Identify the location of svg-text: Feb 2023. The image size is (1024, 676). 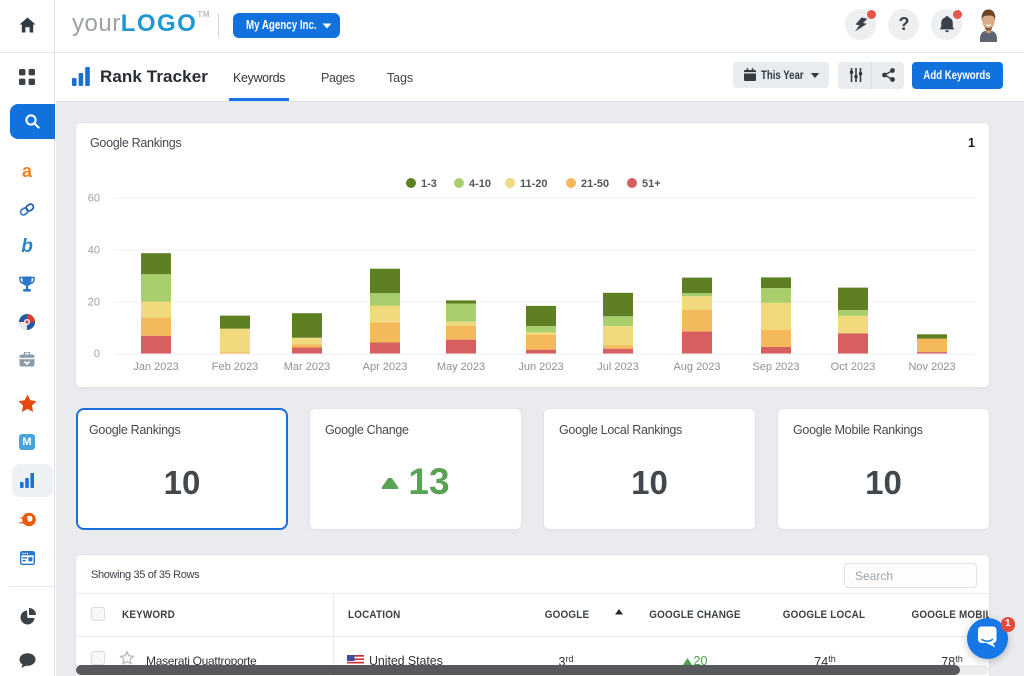
(235, 367).